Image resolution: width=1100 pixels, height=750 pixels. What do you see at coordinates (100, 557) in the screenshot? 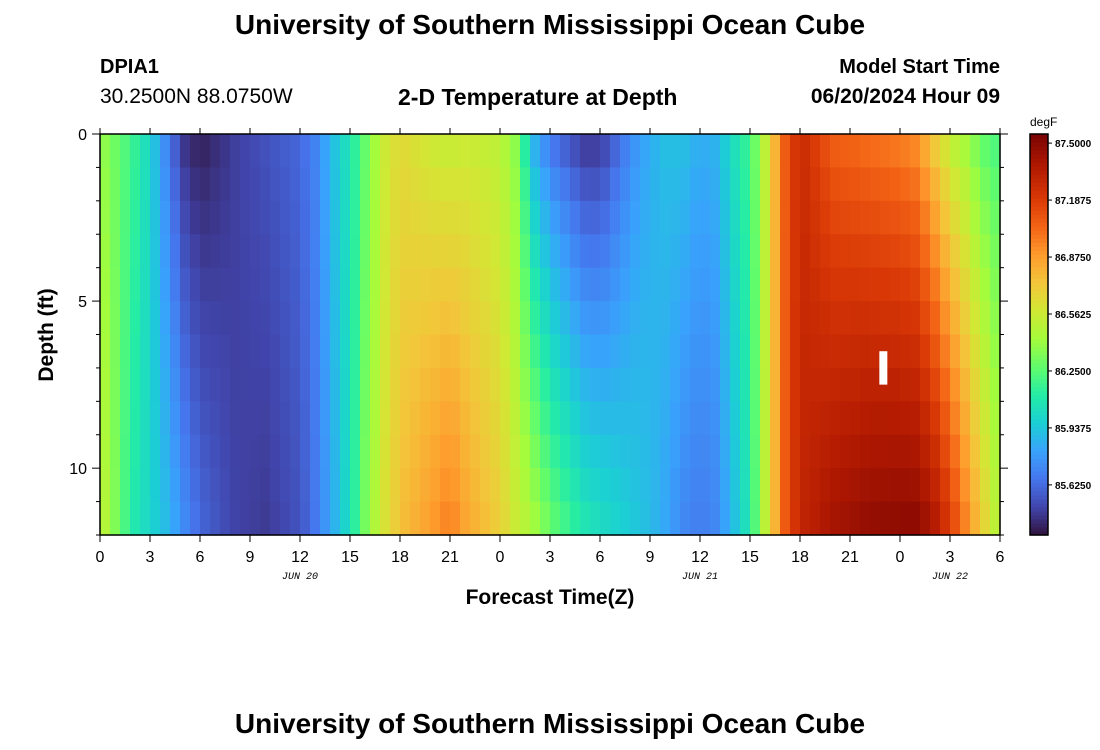
I see `x-tick-label: 0` at bounding box center [100, 557].